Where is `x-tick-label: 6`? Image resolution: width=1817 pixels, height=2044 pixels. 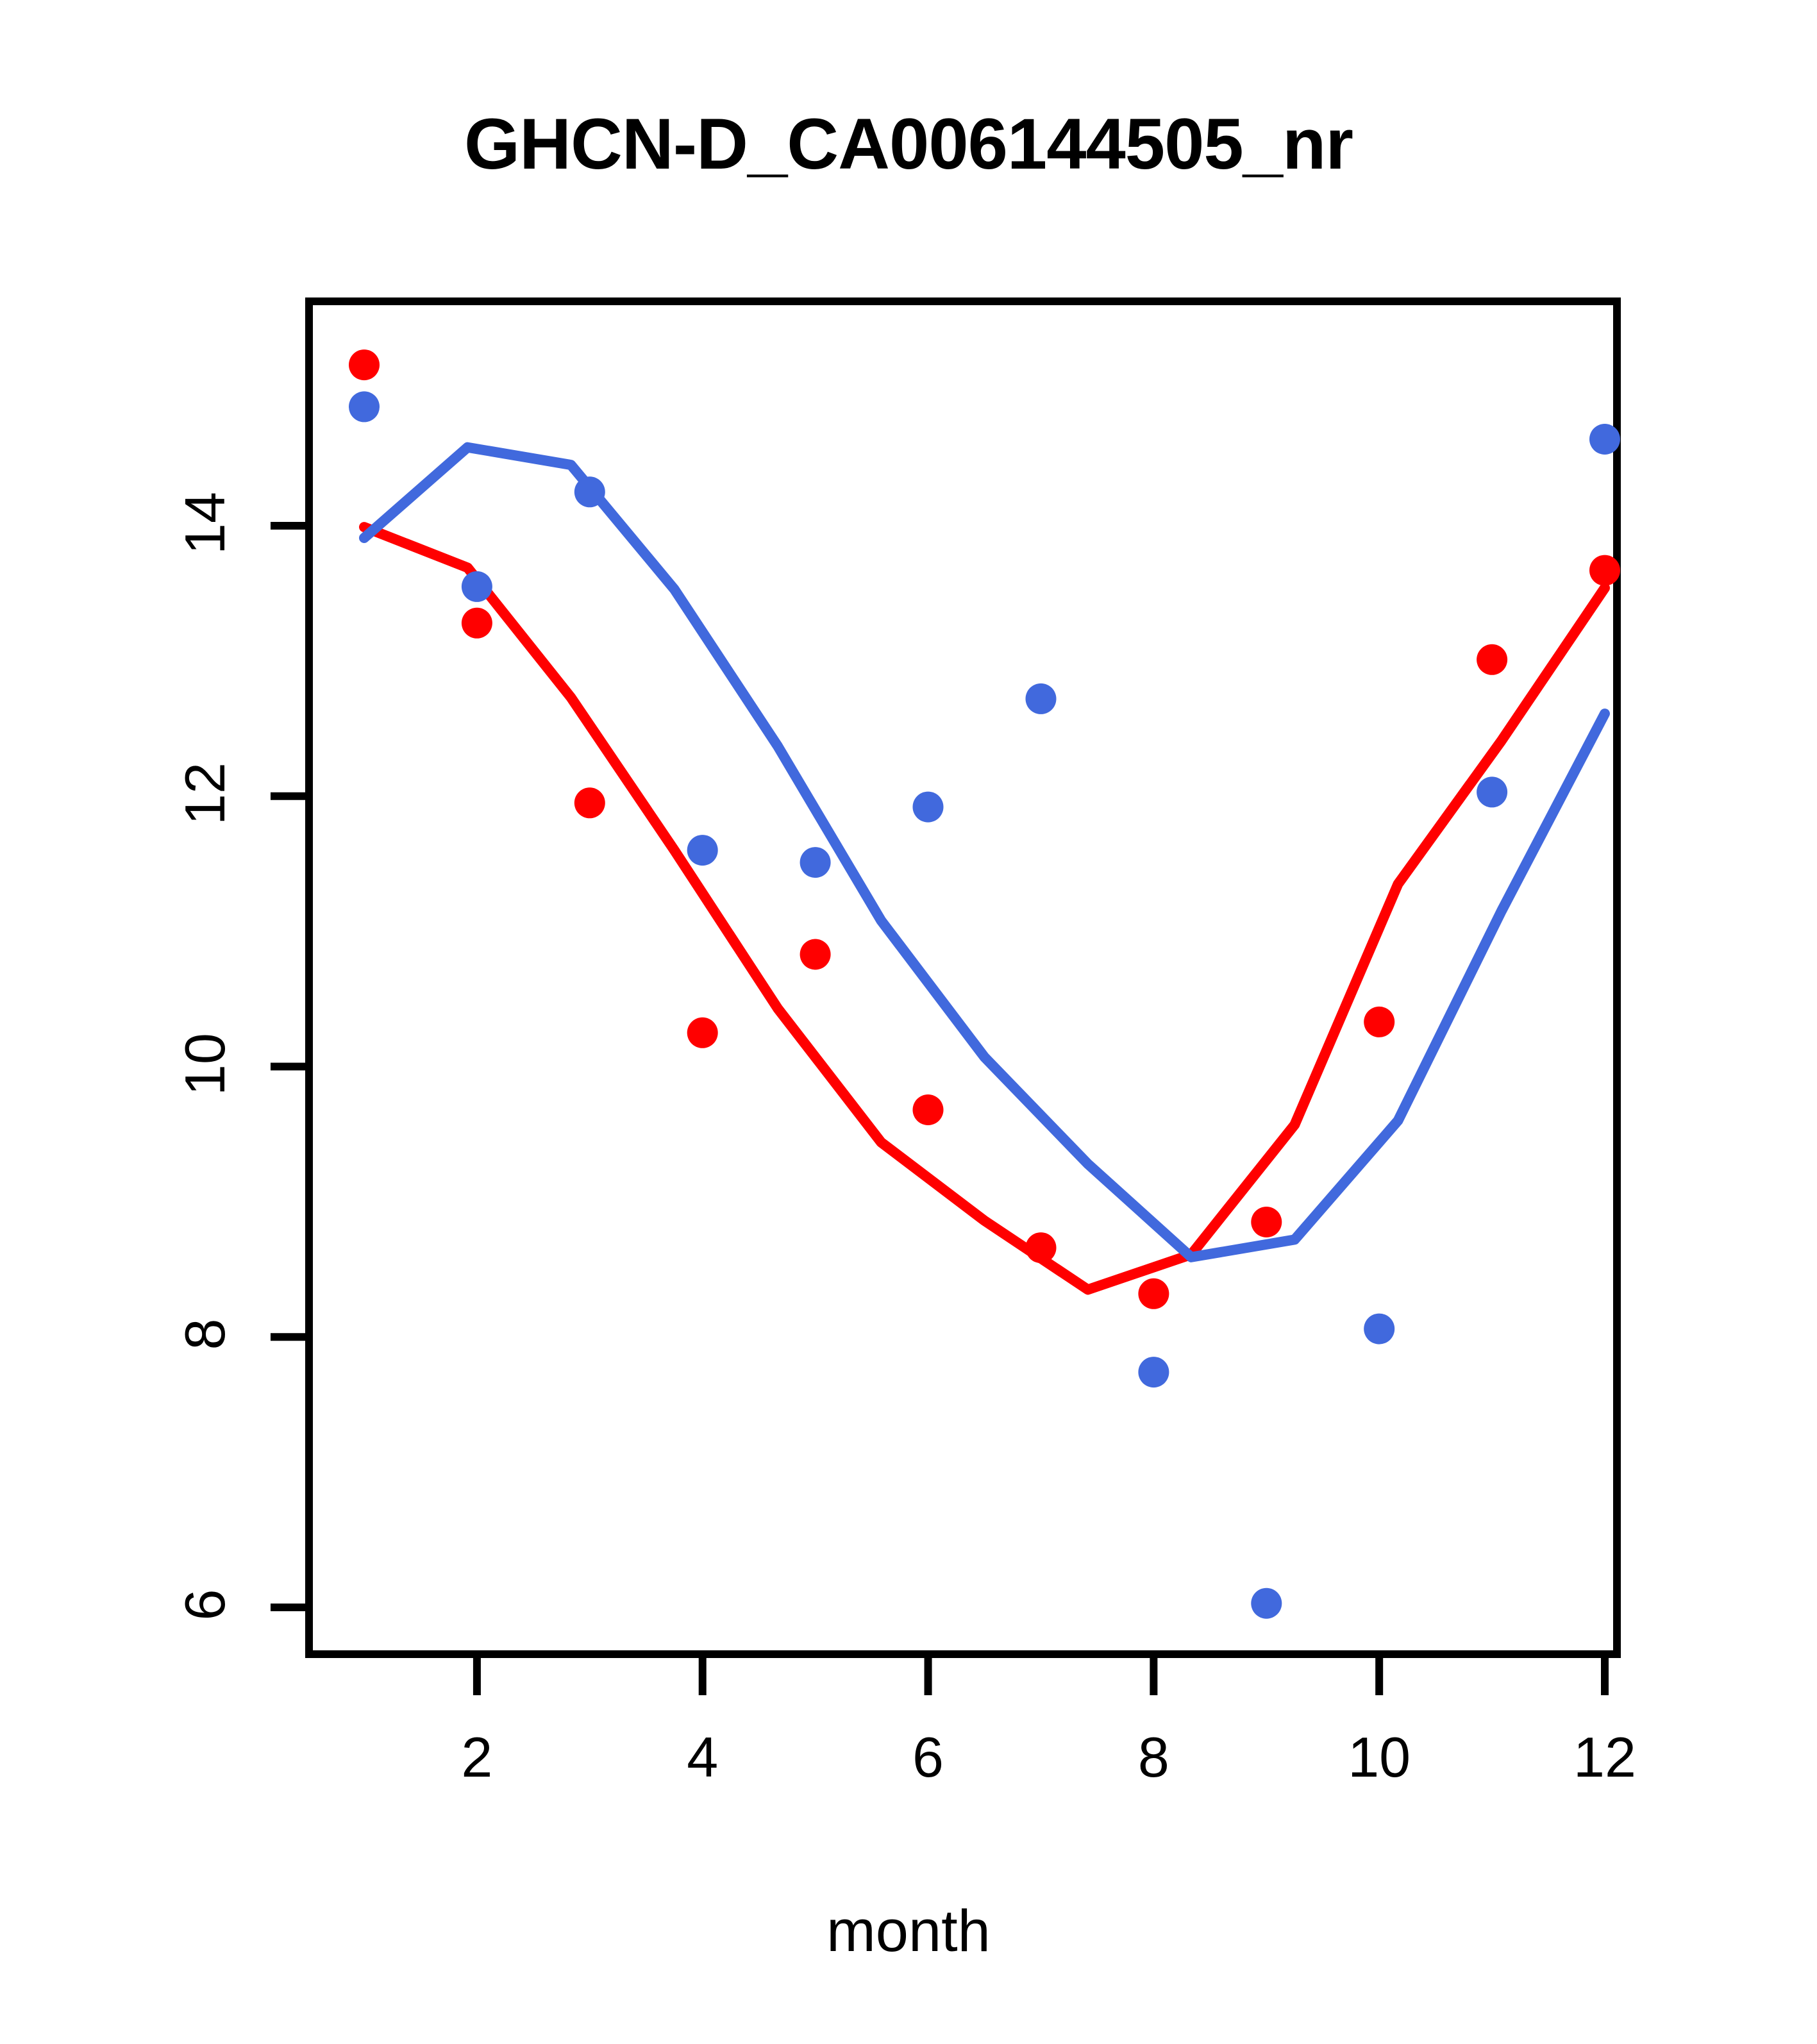
x-tick-label: 6 is located at coordinates (928, 1757).